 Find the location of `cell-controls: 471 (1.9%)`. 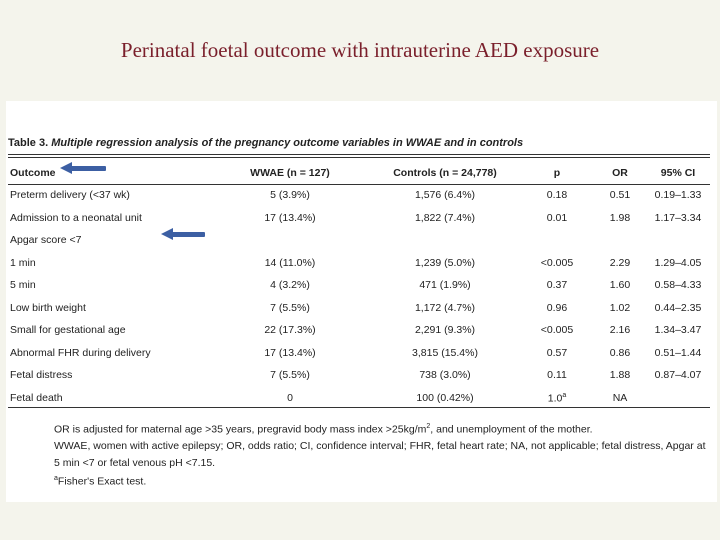

cell-controls: 471 (1.9%) is located at coordinates (445, 285).